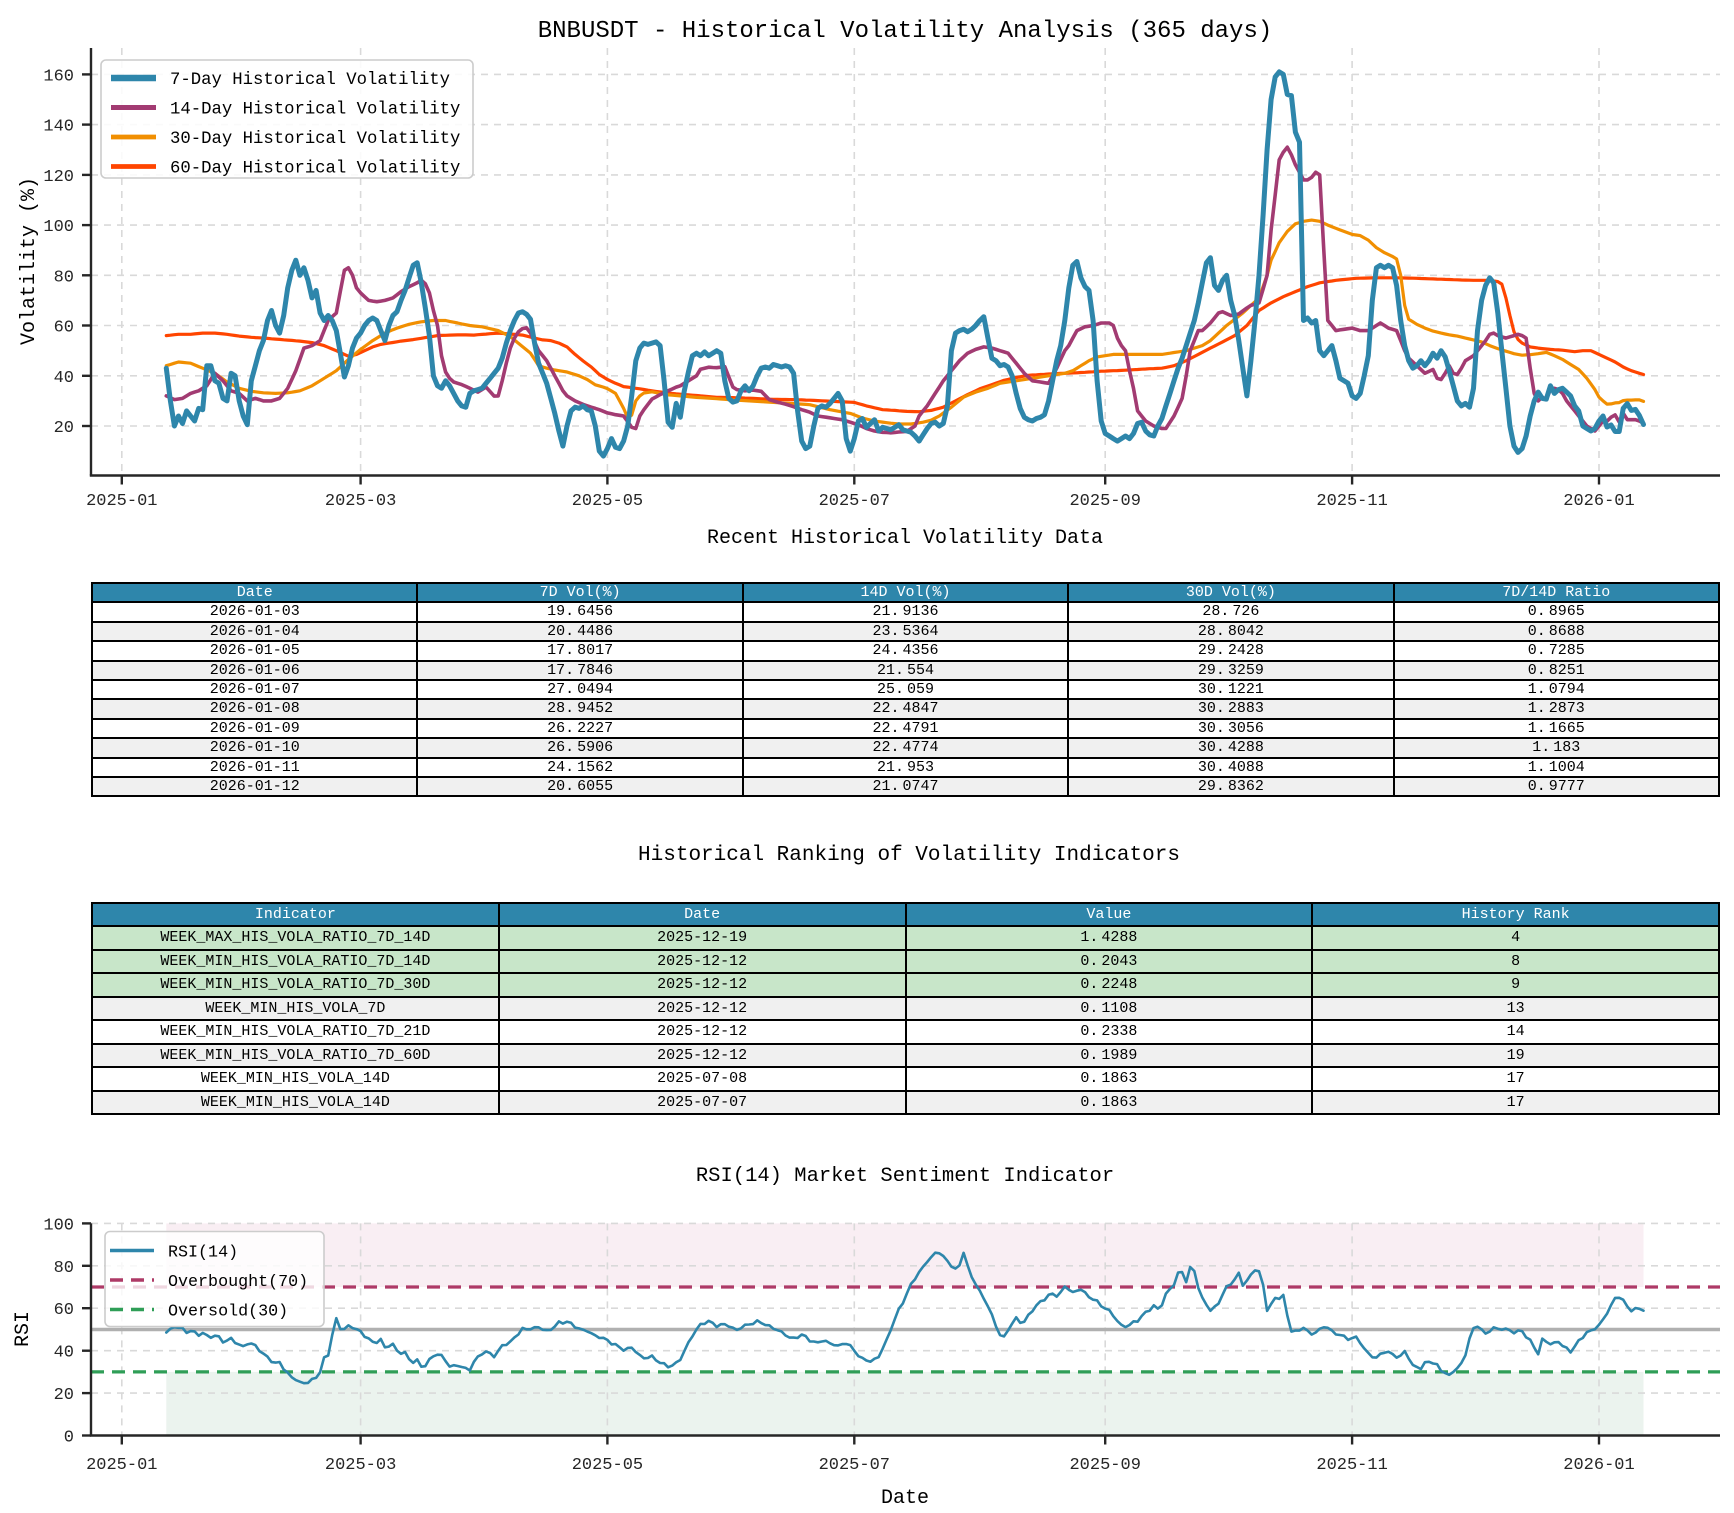 This screenshot has height=1513, width=1734. I want to click on svg-text: RSI, so click(23, 1329).